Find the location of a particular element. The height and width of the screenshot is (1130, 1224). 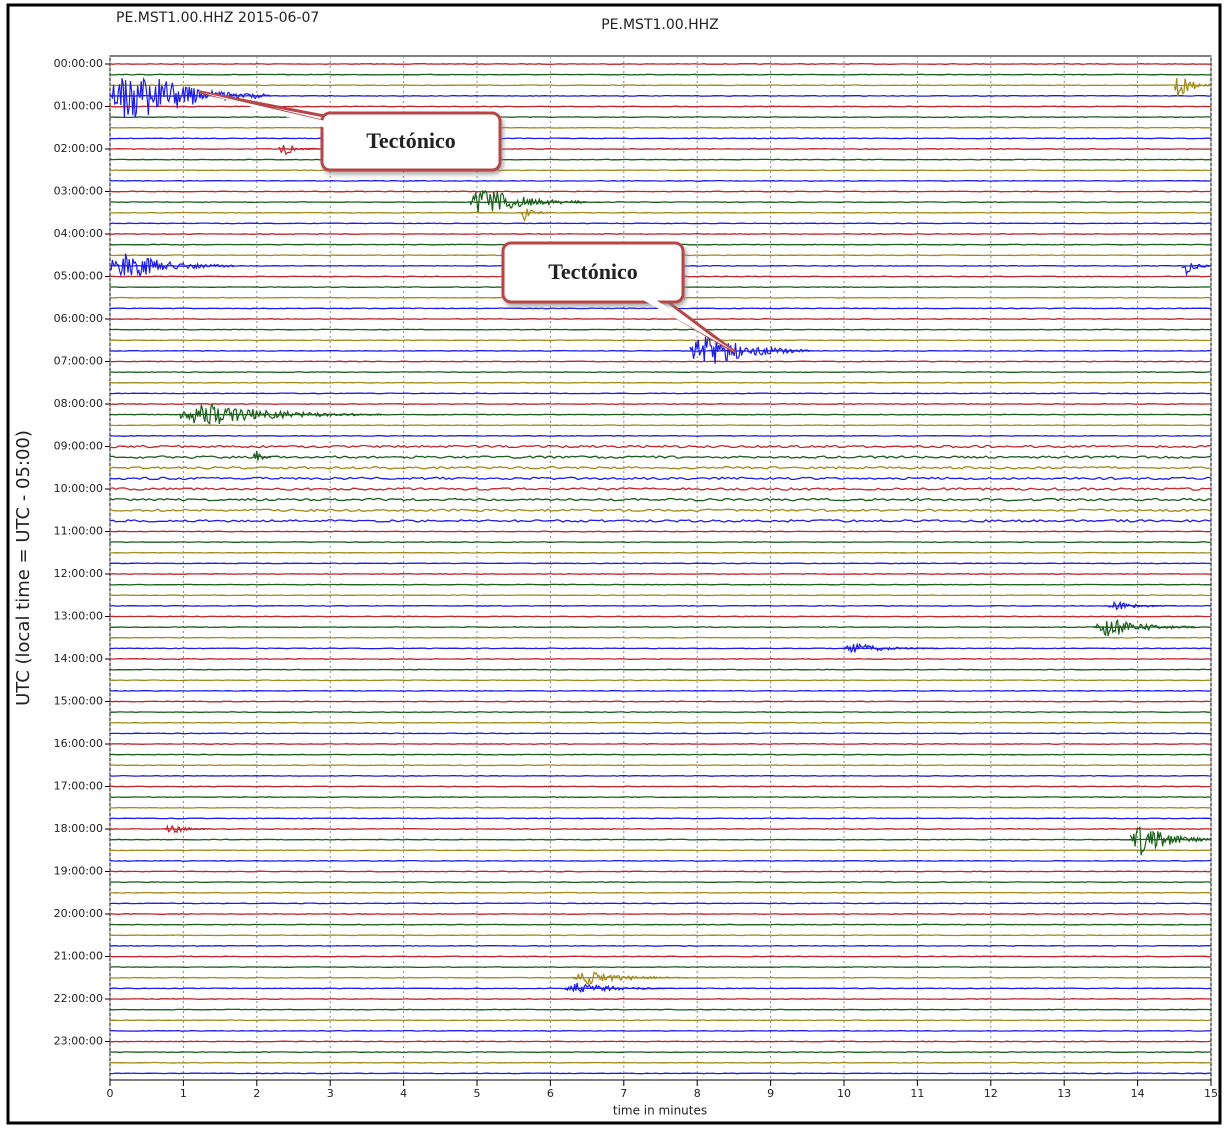

y-axis-label: UTC (local time = UTC - 05:00) is located at coordinates (23, 568).